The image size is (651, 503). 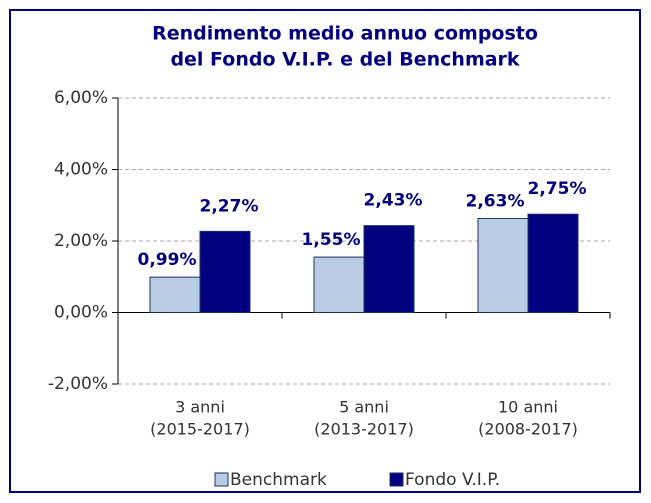 What do you see at coordinates (528, 407) in the screenshot?
I see `x-tick-label: 10 anni` at bounding box center [528, 407].